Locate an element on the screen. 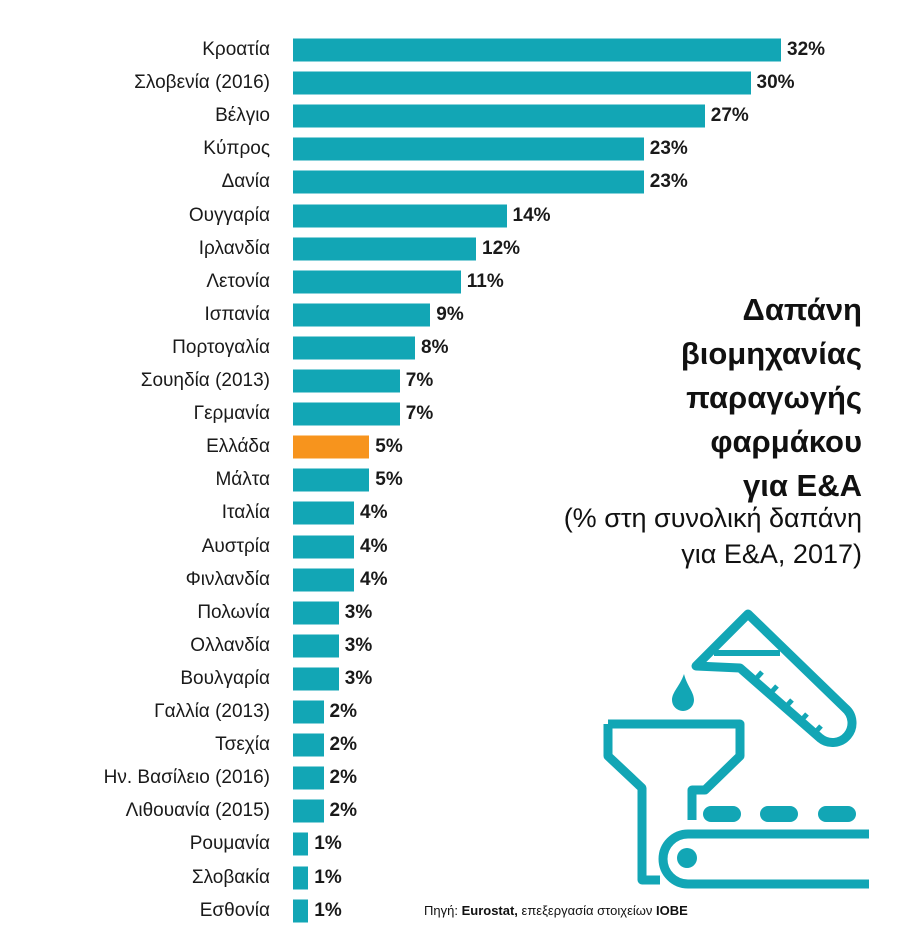  funnel-left-icon is located at coordinates (631, 804).